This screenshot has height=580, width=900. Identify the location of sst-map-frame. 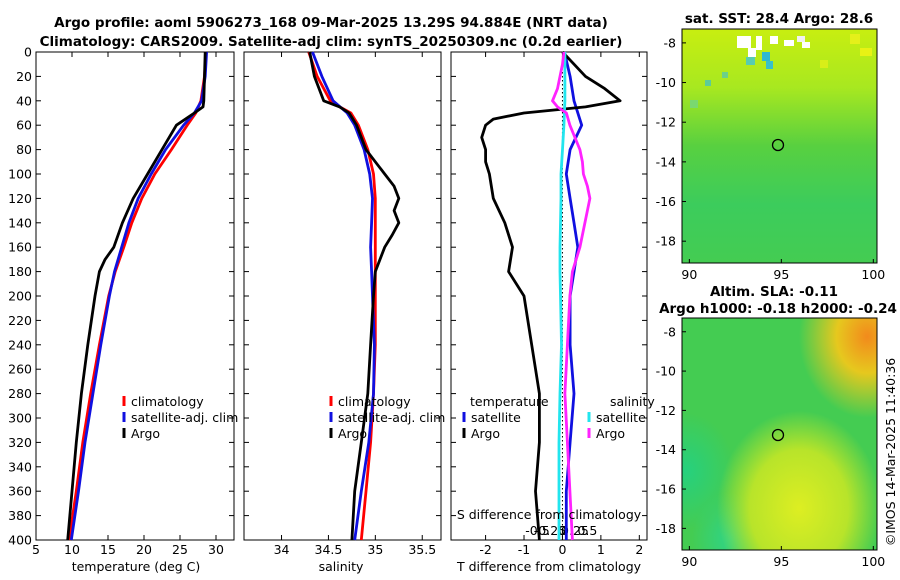
(779, 146).